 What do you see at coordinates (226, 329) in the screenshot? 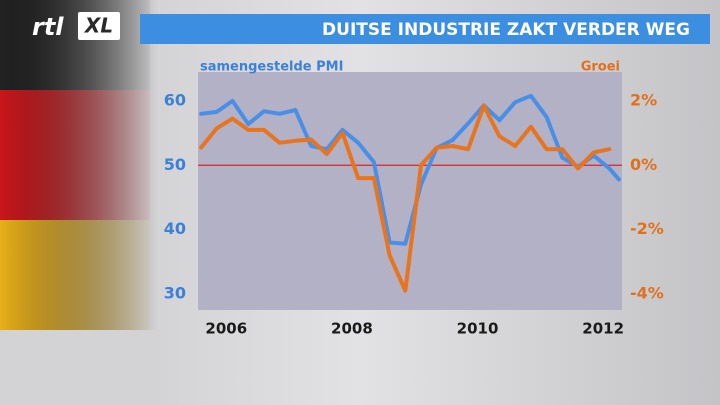
I see `x-tick-label: 2006` at bounding box center [226, 329].